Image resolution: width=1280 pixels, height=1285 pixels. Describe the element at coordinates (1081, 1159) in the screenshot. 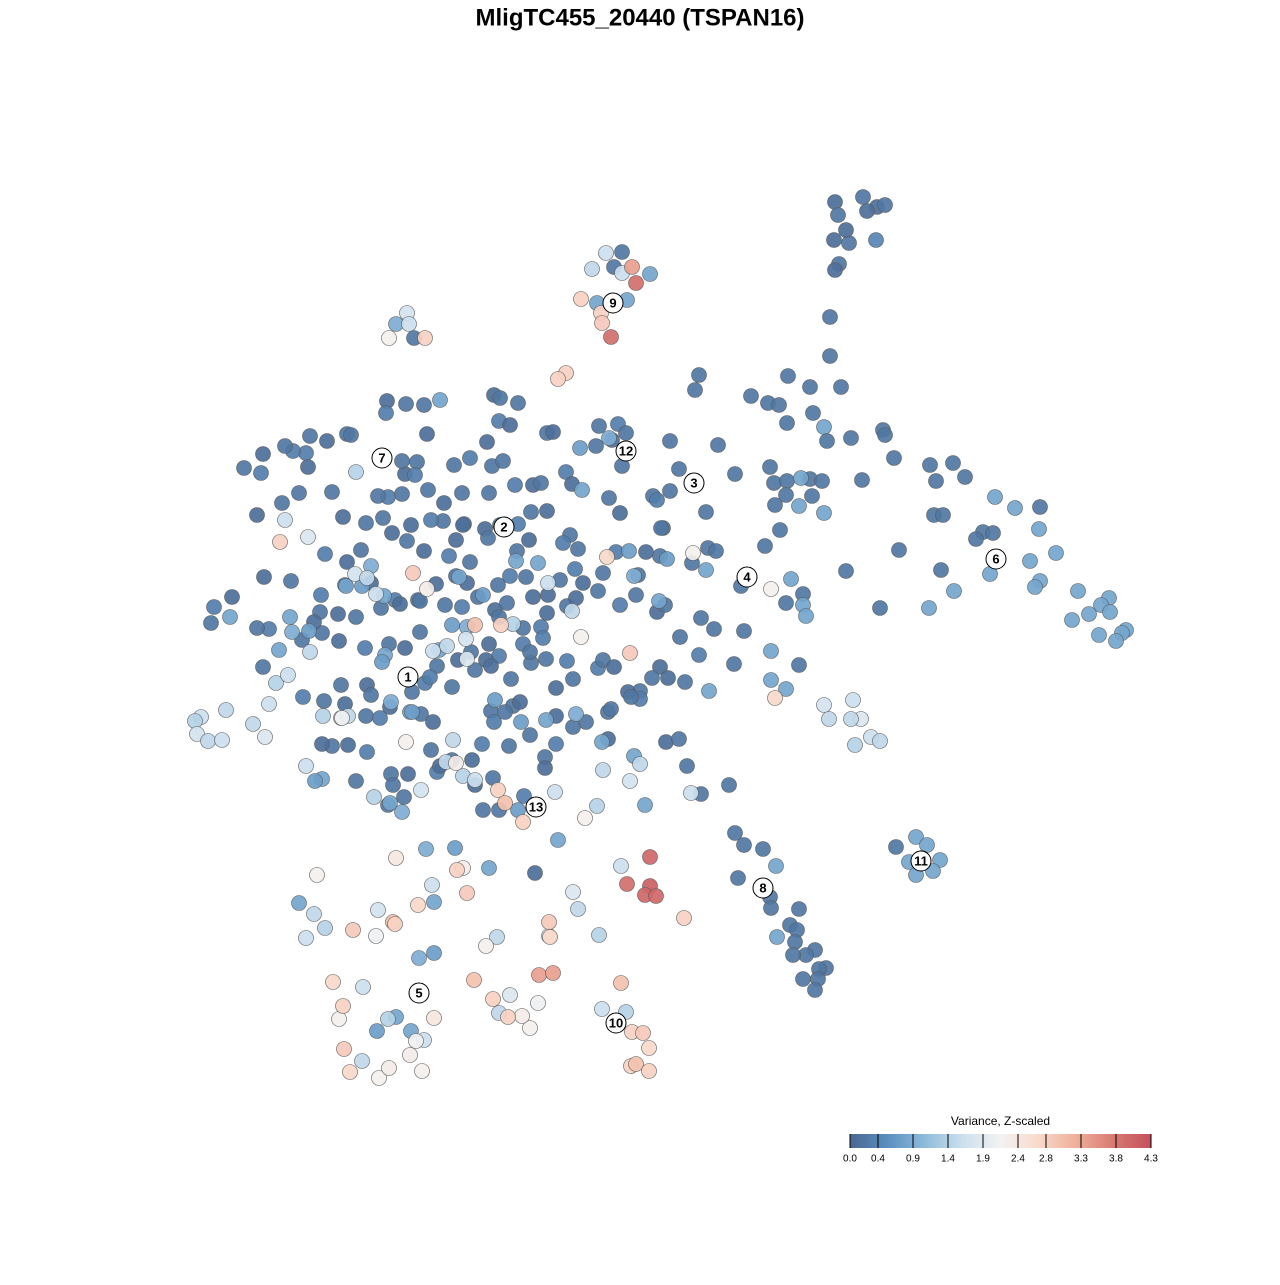

I see `colorbar-tick-label: 3.3` at that location.